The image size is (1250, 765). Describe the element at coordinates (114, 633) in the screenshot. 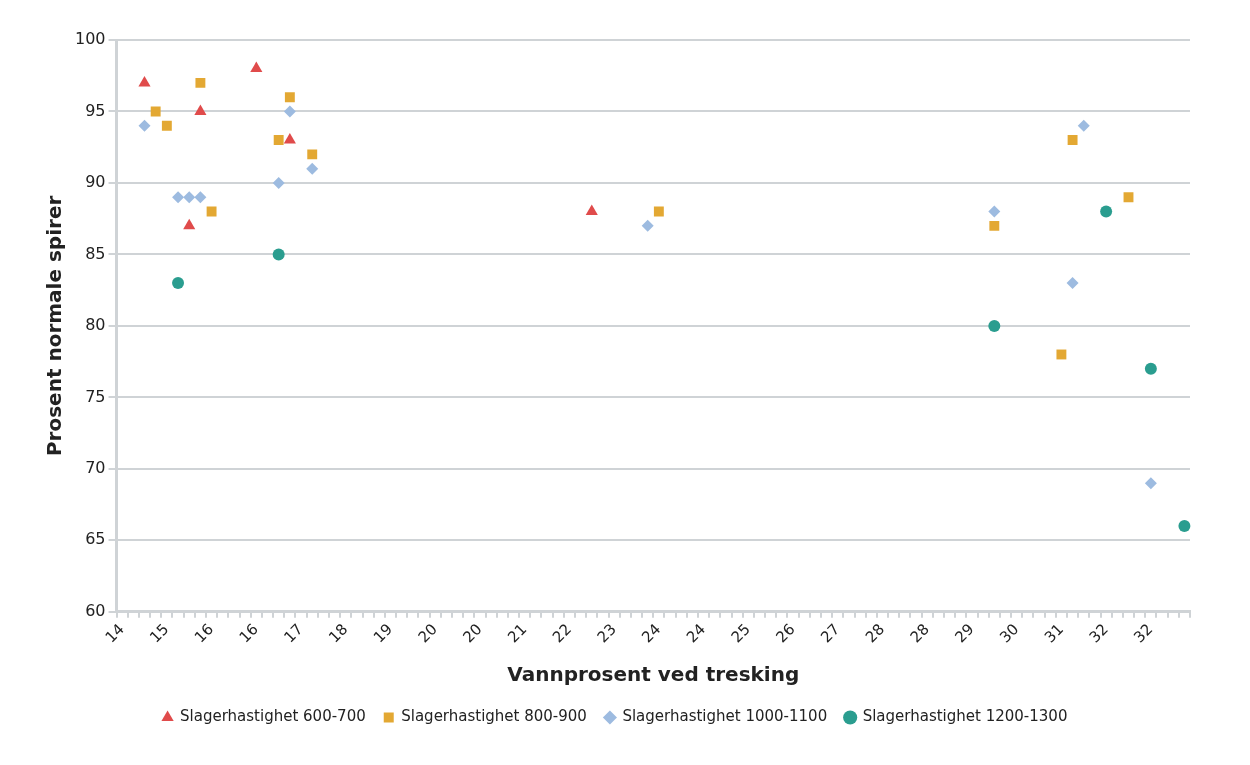

I see `x-tick-label: 14` at that location.